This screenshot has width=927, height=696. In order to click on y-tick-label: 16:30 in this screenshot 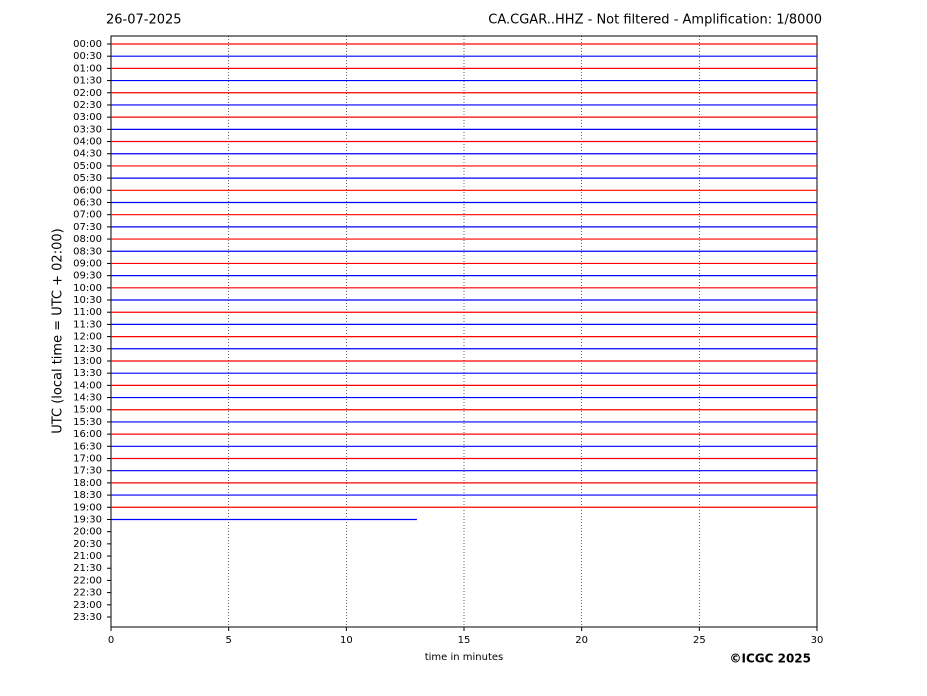, I will do `click(87, 446)`.